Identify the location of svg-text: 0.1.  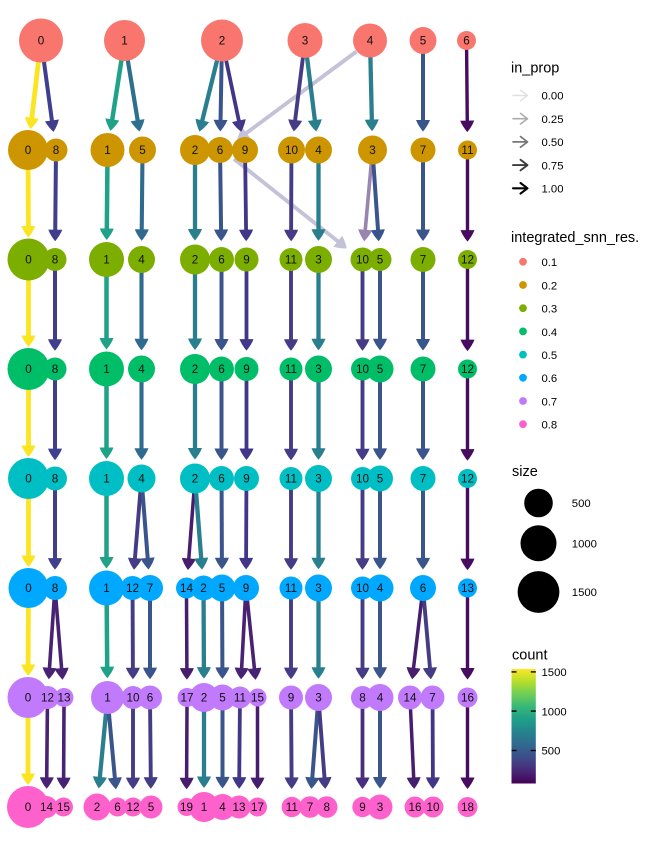
(550, 263).